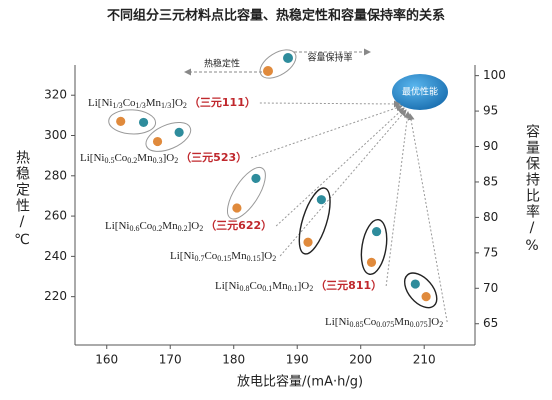  What do you see at coordinates (233, 360) in the screenshot?
I see `x-tick-label: 180` at bounding box center [233, 360].